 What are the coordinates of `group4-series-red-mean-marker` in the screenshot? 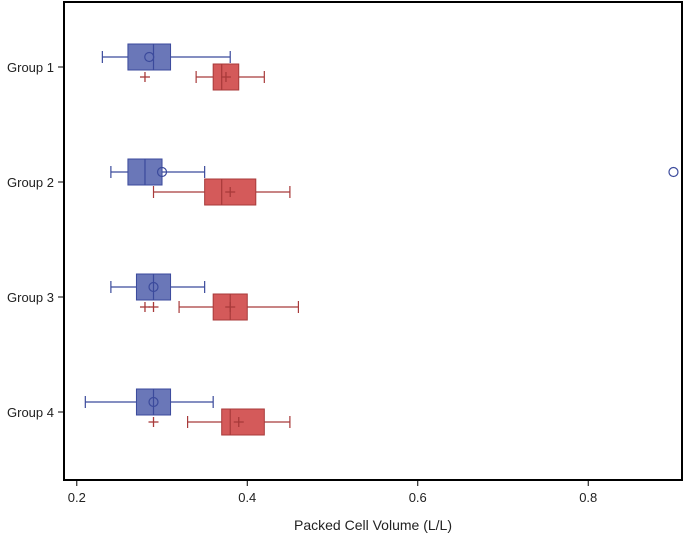 It's located at (238, 422).